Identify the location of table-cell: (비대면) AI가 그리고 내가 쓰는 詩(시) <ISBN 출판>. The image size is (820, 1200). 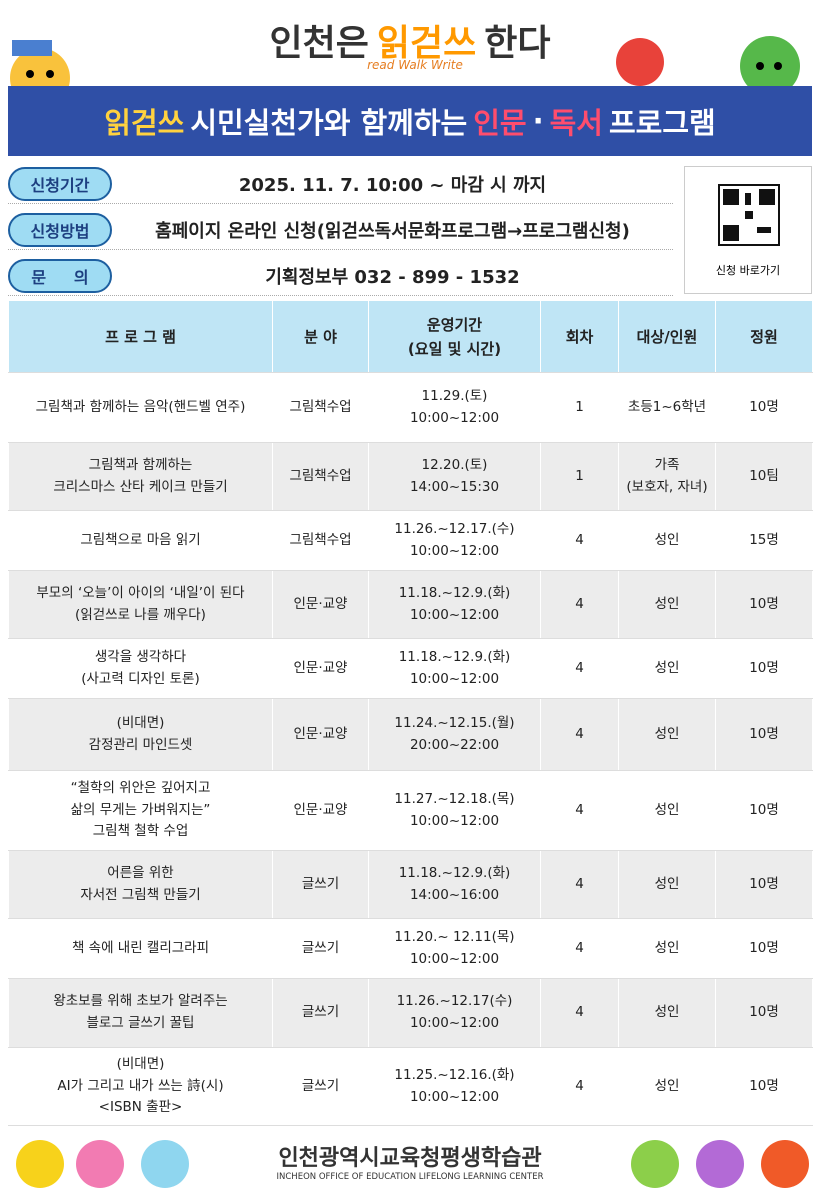
(140, 1086).